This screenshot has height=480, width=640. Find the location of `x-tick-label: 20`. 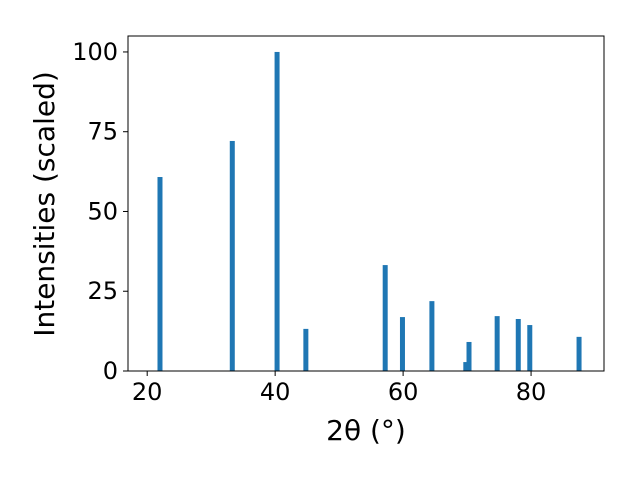

x-tick-label: 20 is located at coordinates (147, 392).